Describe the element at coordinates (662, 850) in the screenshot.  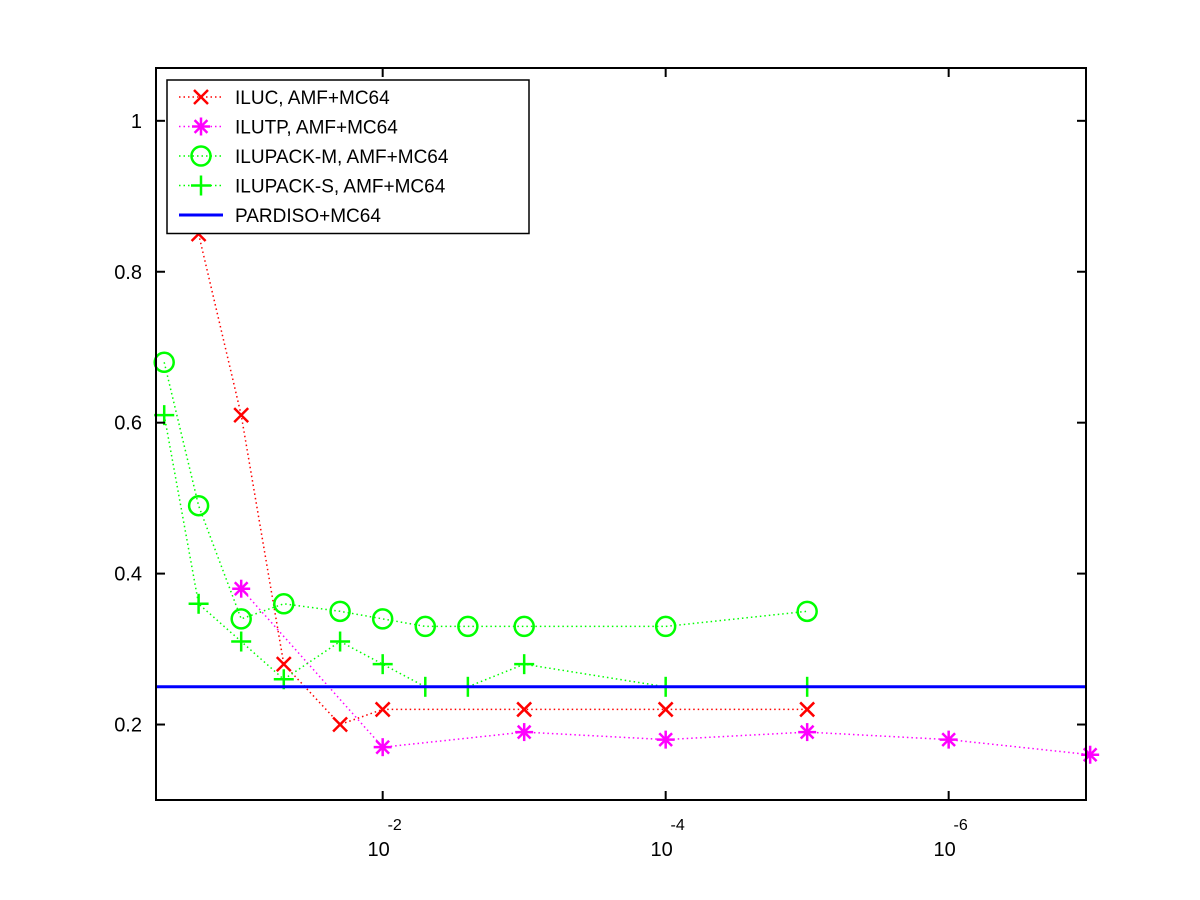
I see `x-tick-base-2: 10` at that location.